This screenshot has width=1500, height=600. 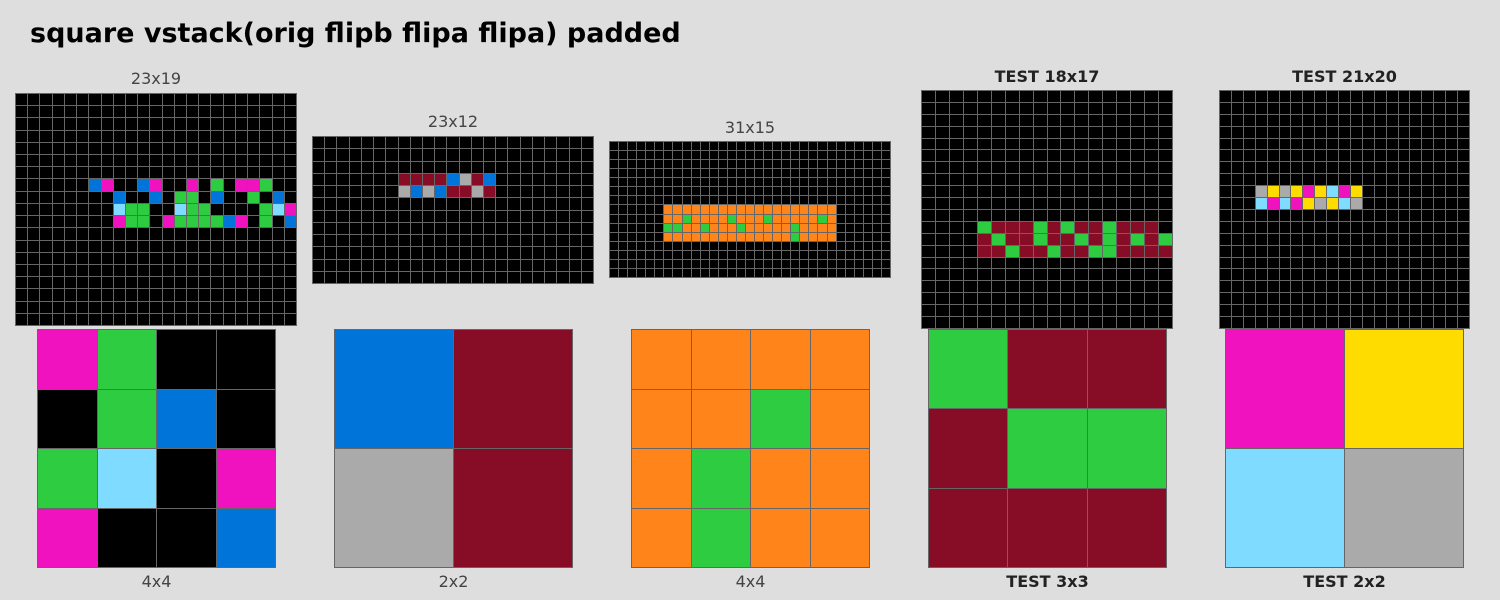 I want to click on test-1-input-grid, so click(x=1047, y=209).